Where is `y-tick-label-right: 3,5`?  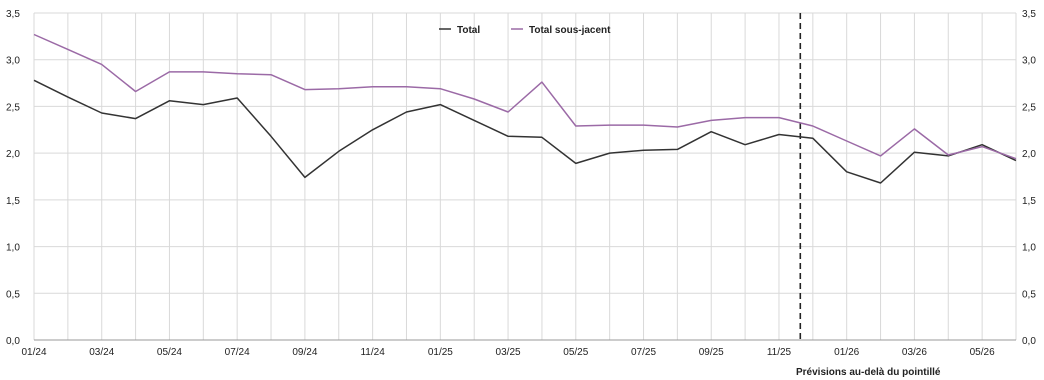 y-tick-label-right: 3,5 is located at coordinates (1029, 14).